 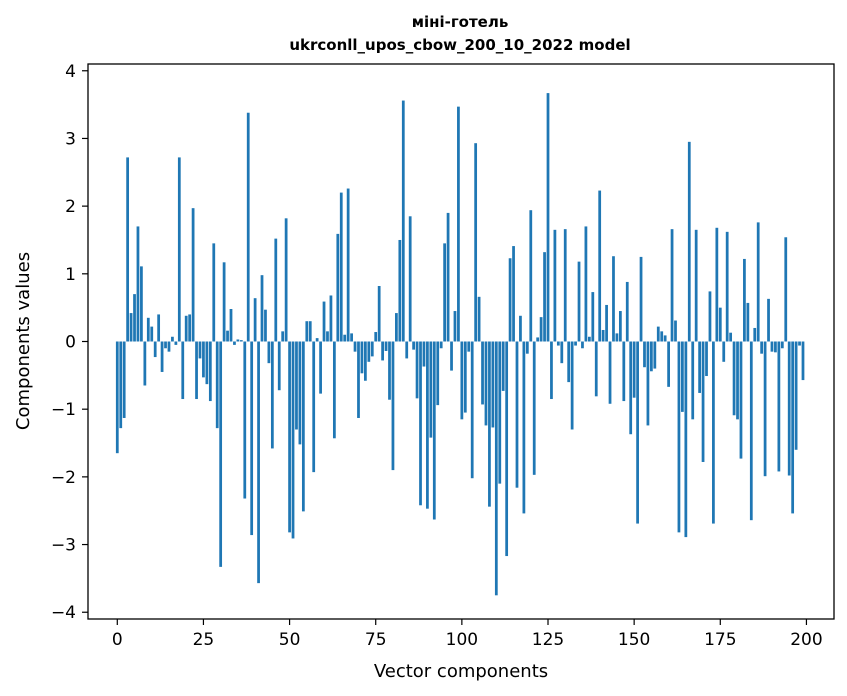 I want to click on x-tick-label: 100, so click(x=462, y=640).